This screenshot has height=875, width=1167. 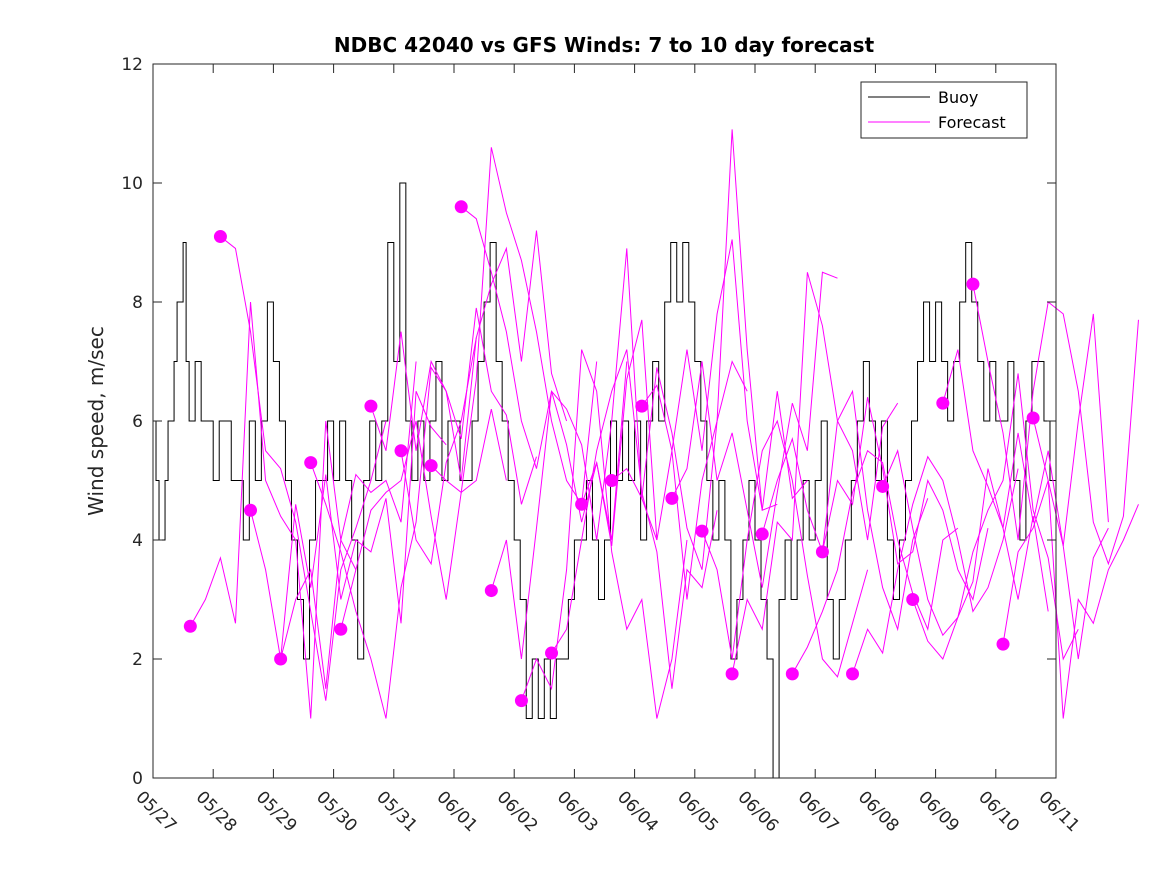 What do you see at coordinates (456, 811) in the screenshot?
I see `x-tick-label: 06/01` at bounding box center [456, 811].